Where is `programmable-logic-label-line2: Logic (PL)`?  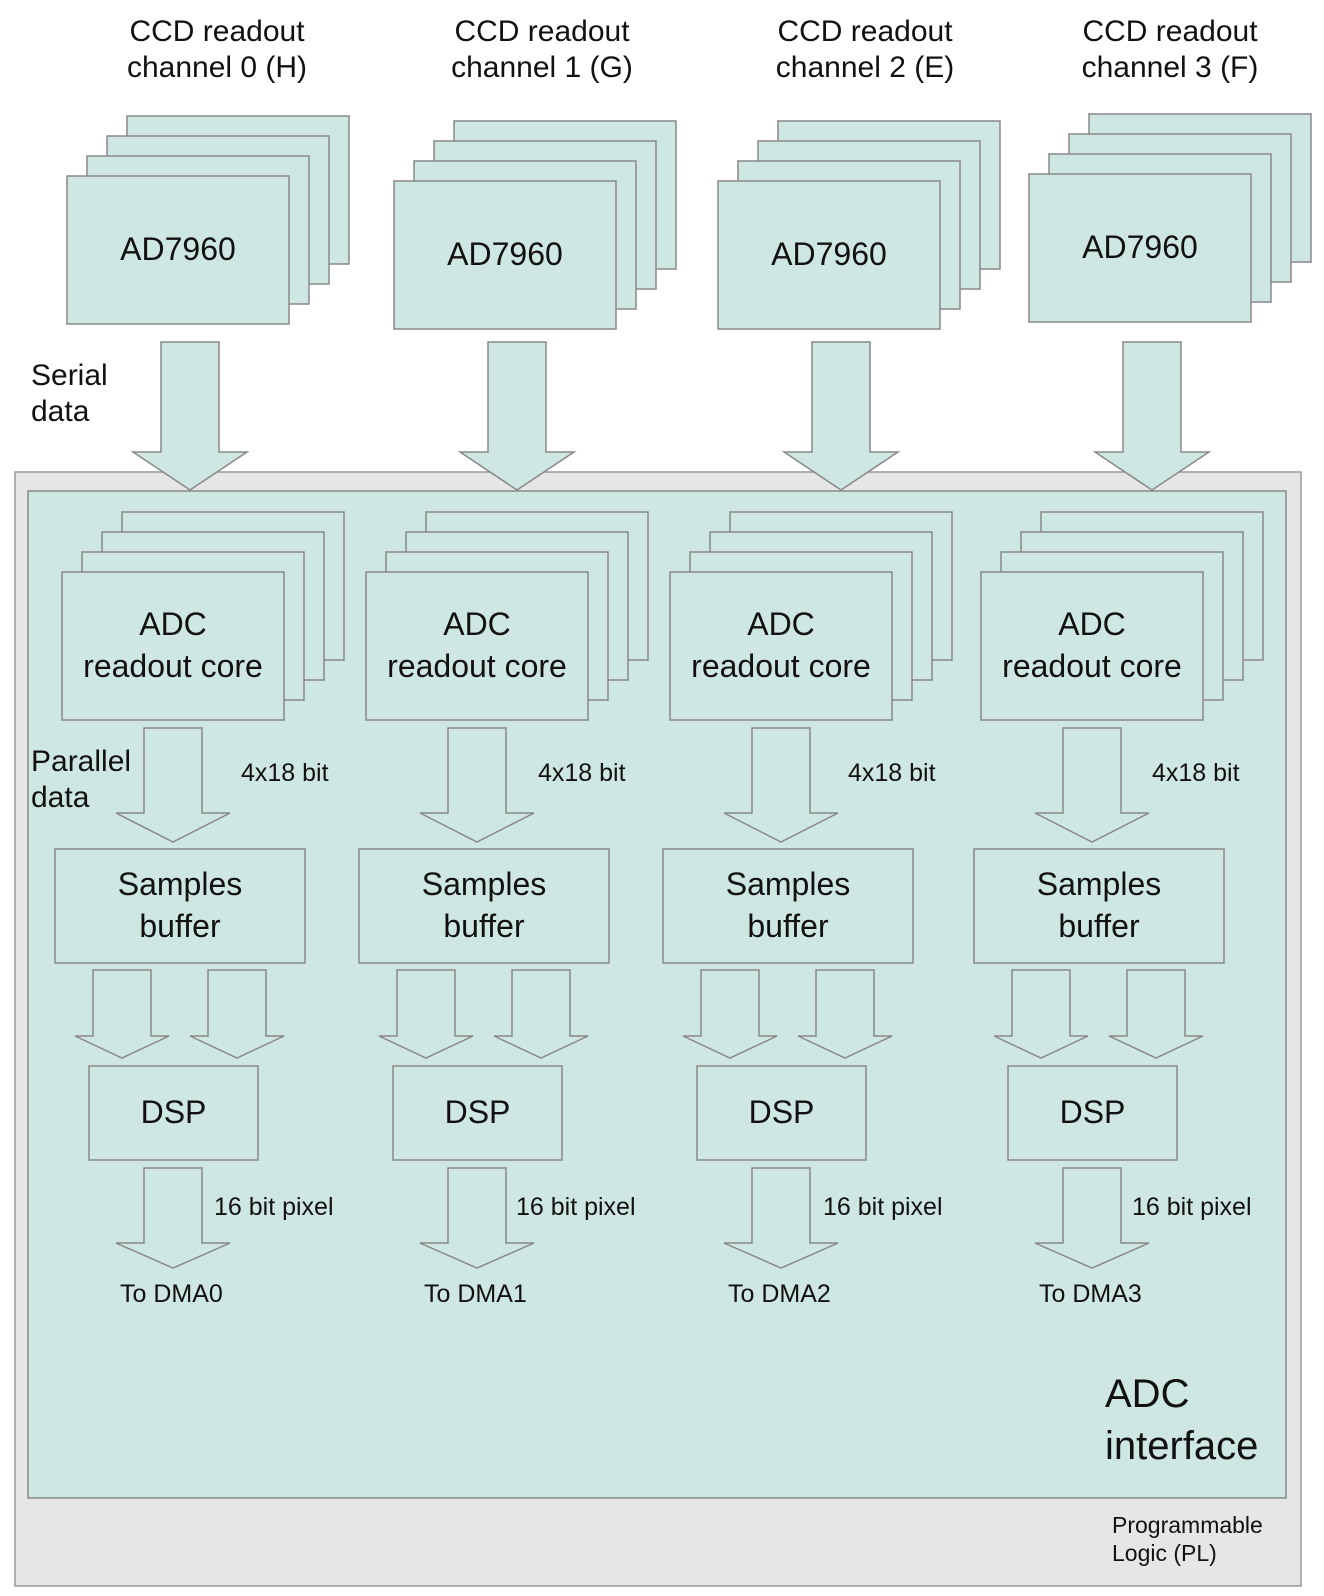
programmable-logic-label-line2: Logic (PL) is located at coordinates (1164, 1552).